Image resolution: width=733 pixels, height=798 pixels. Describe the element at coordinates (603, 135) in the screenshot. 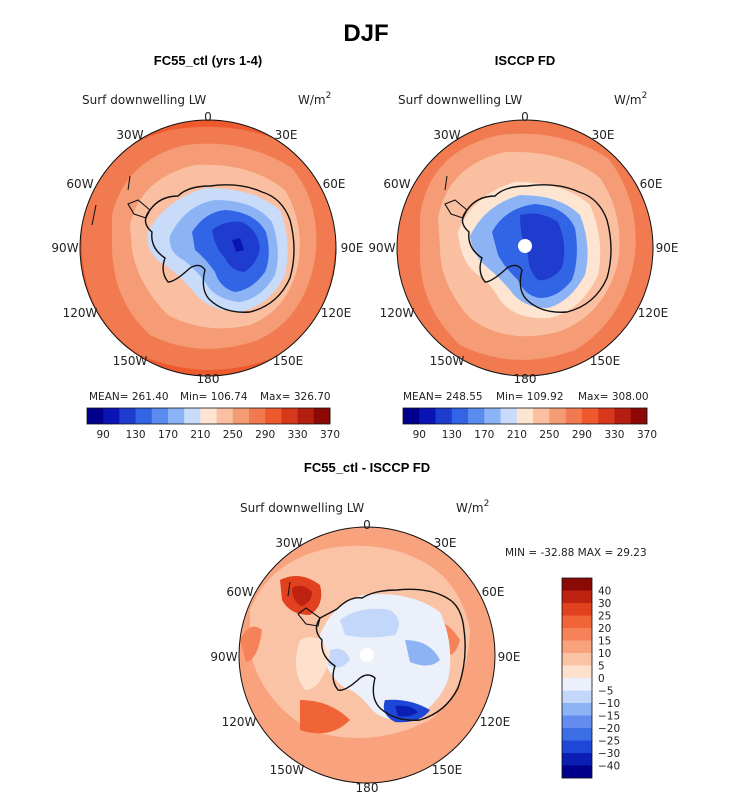

I see `lon-label: 30E` at that location.